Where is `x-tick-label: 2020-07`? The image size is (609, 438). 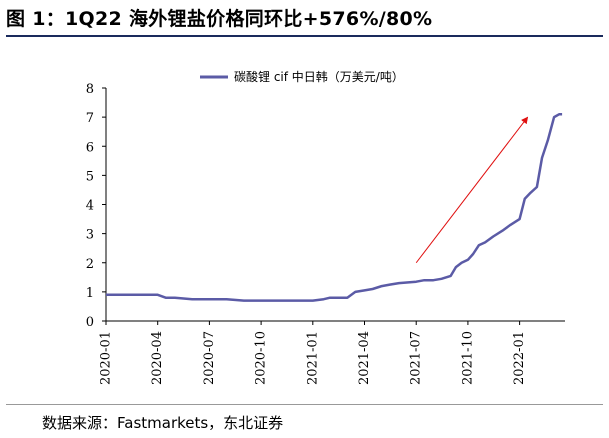 x-tick-label: 2020-07 is located at coordinates (209, 358).